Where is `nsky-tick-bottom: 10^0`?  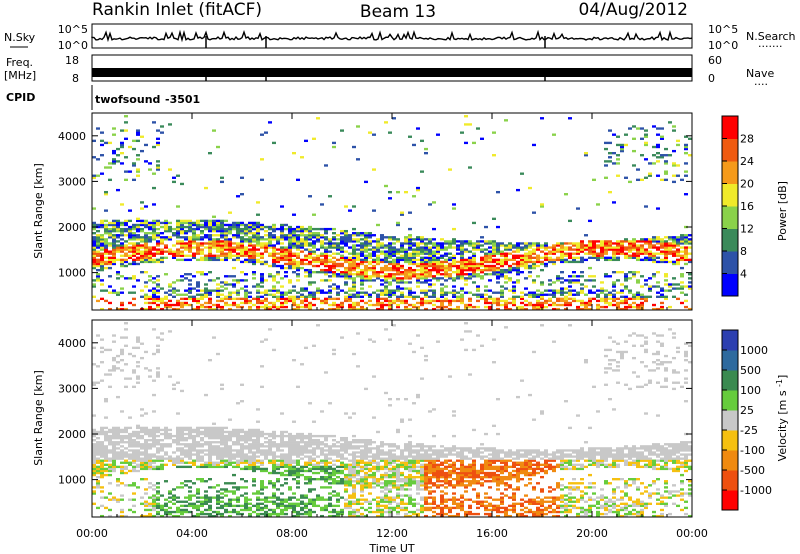 nsky-tick-bottom: 10^0 is located at coordinates (73, 45).